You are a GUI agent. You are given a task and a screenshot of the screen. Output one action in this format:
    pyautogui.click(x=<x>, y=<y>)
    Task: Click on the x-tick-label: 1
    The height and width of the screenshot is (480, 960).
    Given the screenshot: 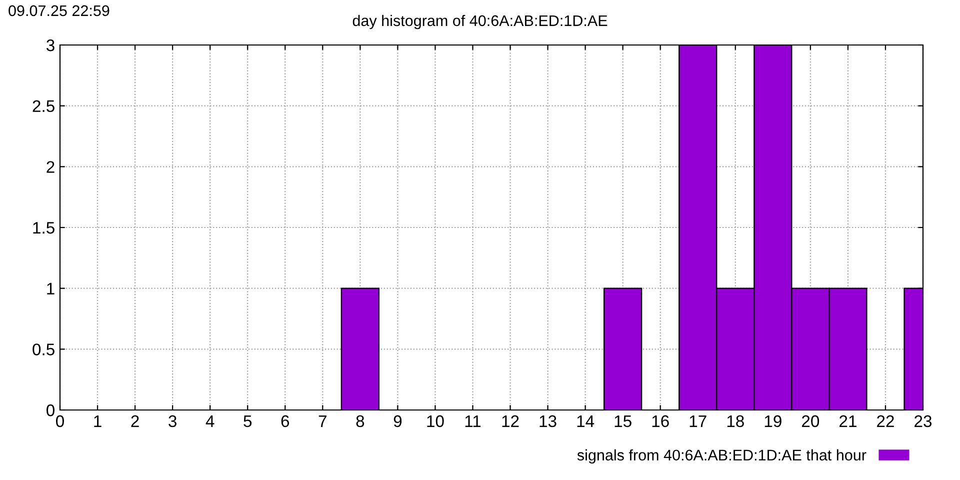 What is the action you would take?
    pyautogui.click(x=98, y=421)
    